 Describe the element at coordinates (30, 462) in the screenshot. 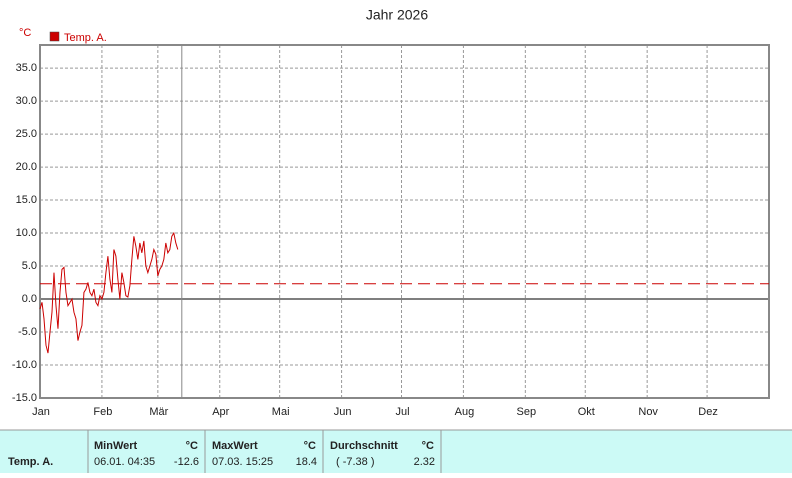

I see `row-label: Temp. A.` at that location.